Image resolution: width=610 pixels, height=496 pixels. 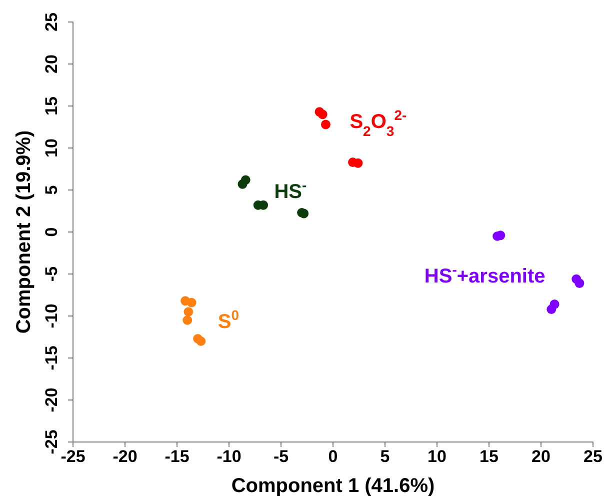 What do you see at coordinates (51, 400) in the screenshot?
I see `y-tick-label: -20` at bounding box center [51, 400].